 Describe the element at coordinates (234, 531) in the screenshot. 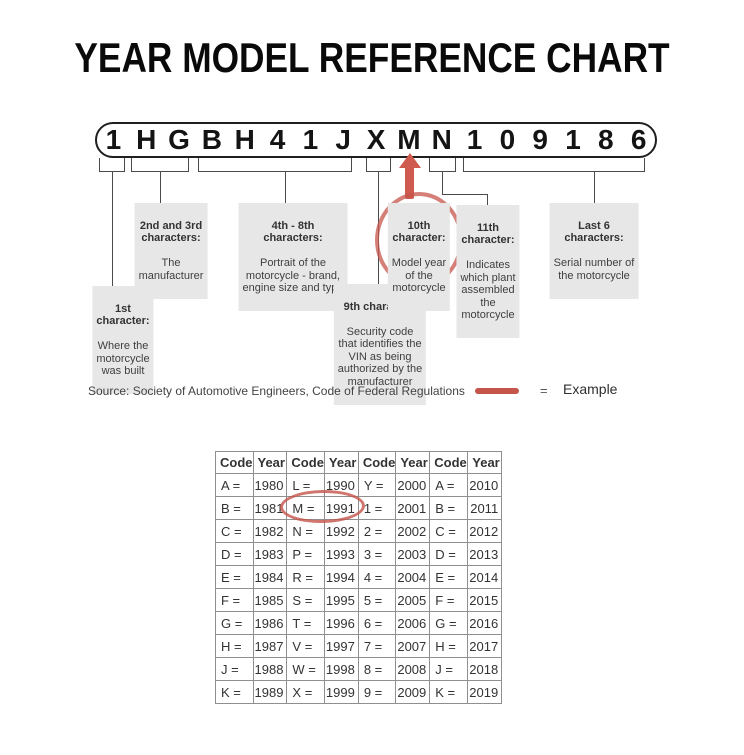

I see `code-cell: C =` at that location.